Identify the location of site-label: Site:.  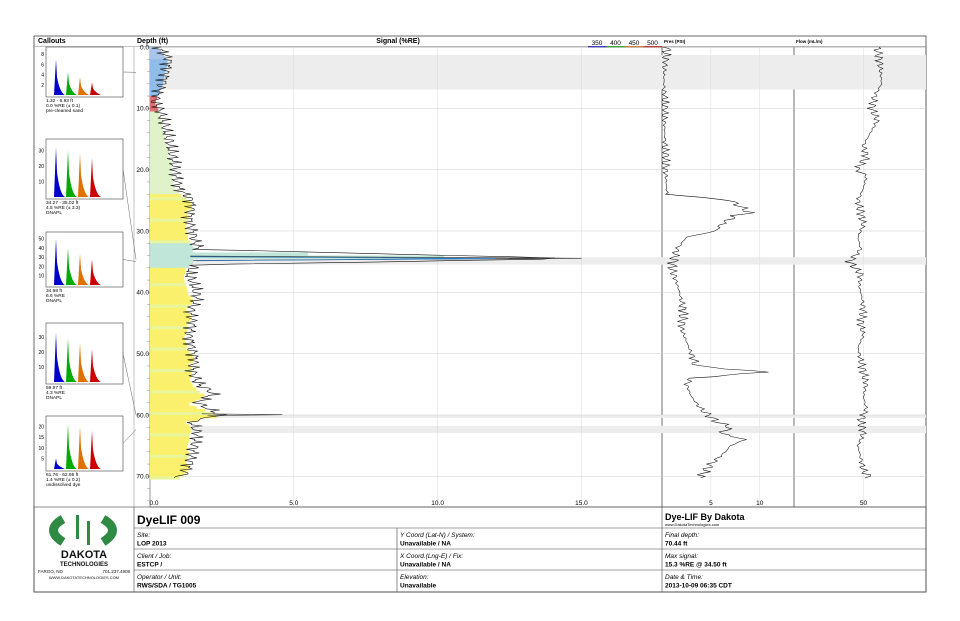
(143, 535).